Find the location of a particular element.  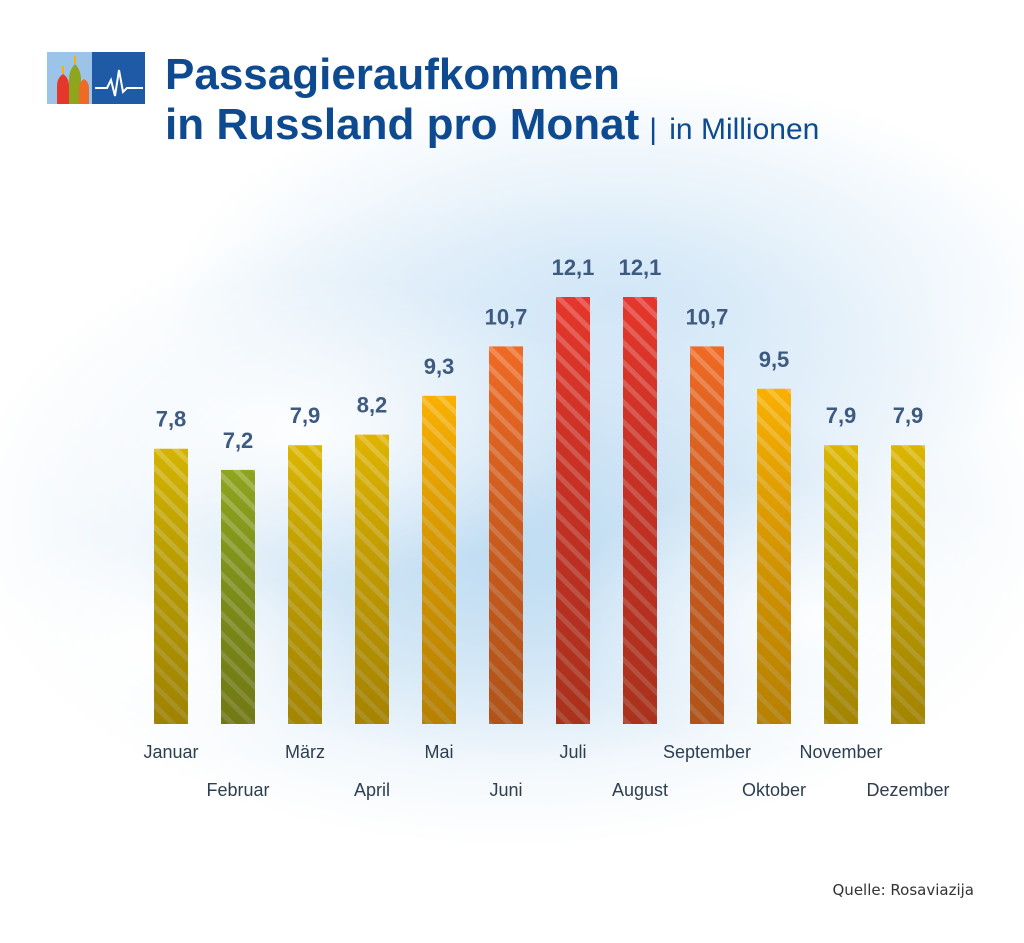

bar-shade-august is located at coordinates (640, 510).